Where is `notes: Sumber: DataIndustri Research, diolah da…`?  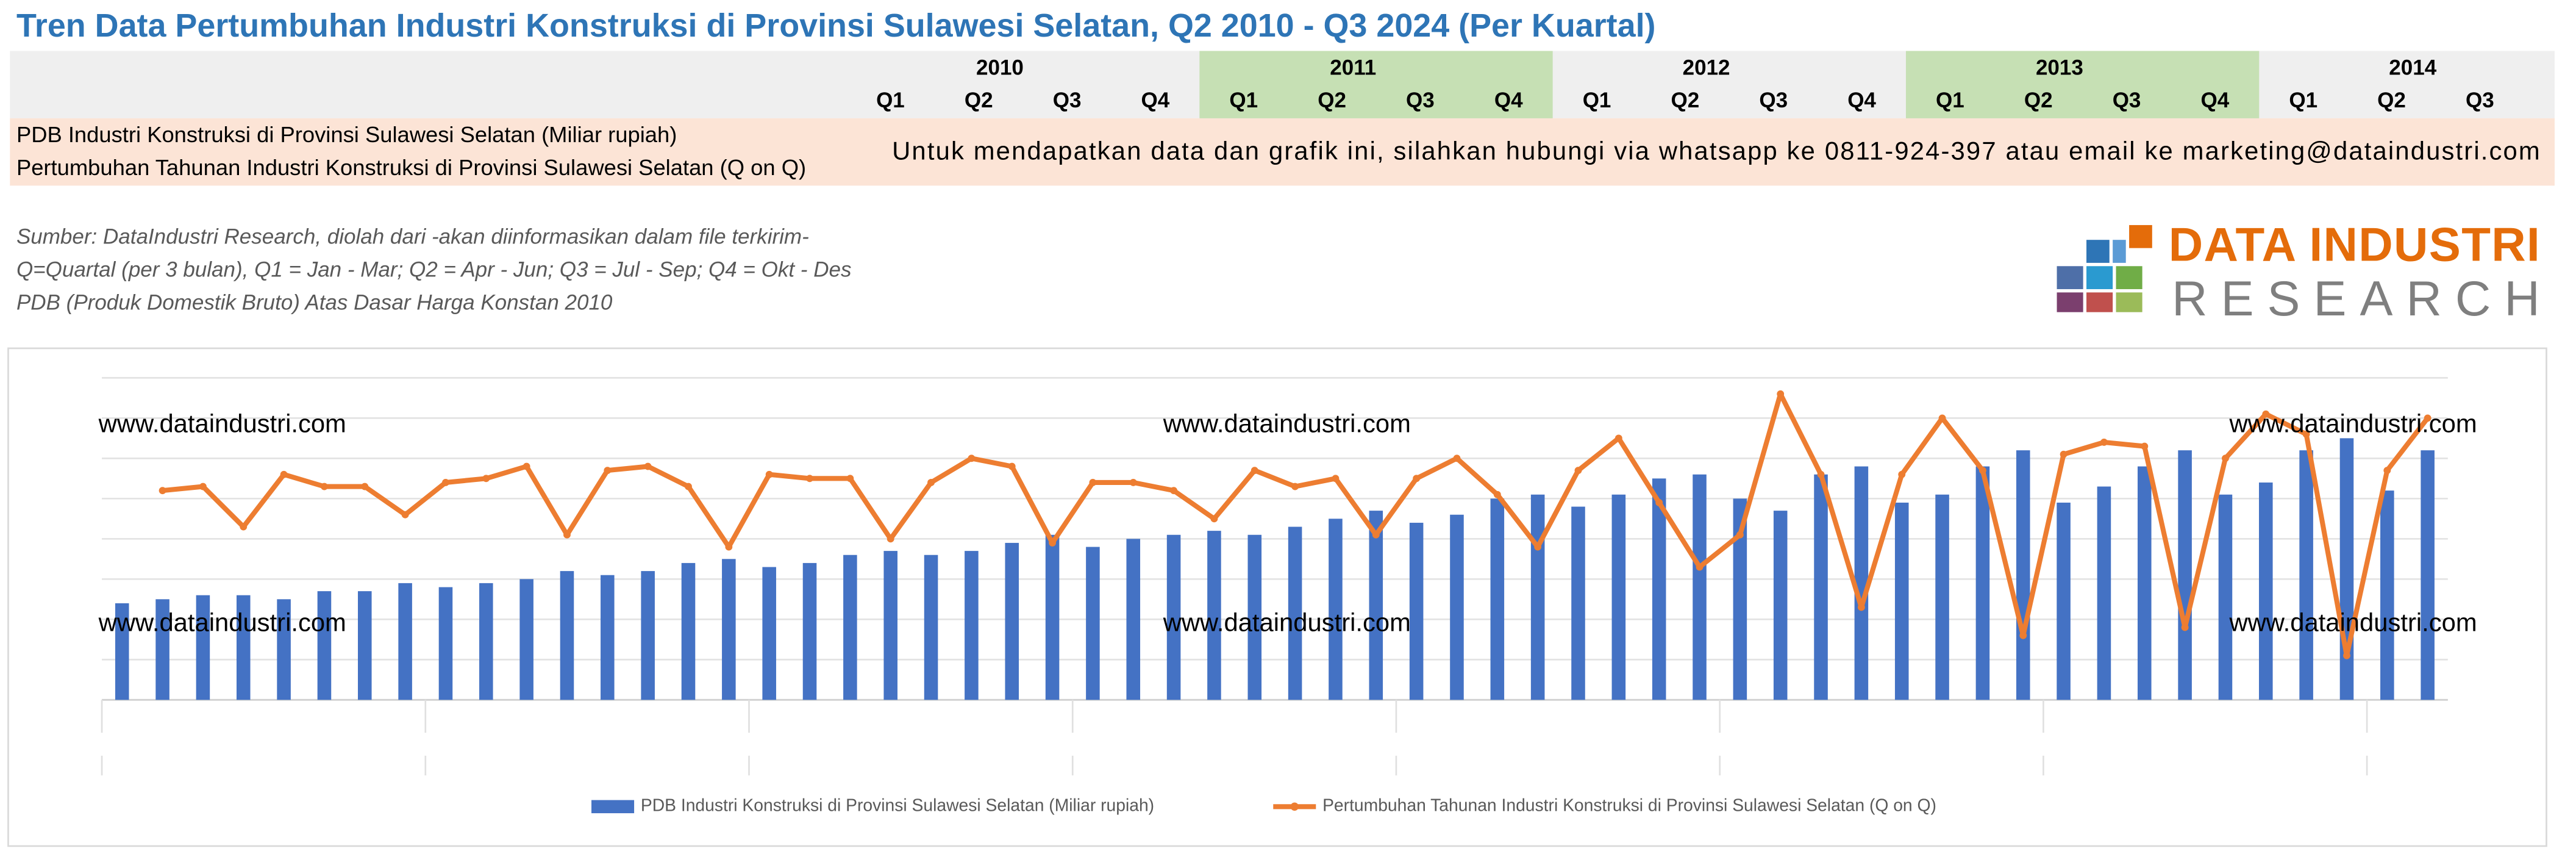 notes: Sumber: DataIndustri Research, diolah da… is located at coordinates (434, 270).